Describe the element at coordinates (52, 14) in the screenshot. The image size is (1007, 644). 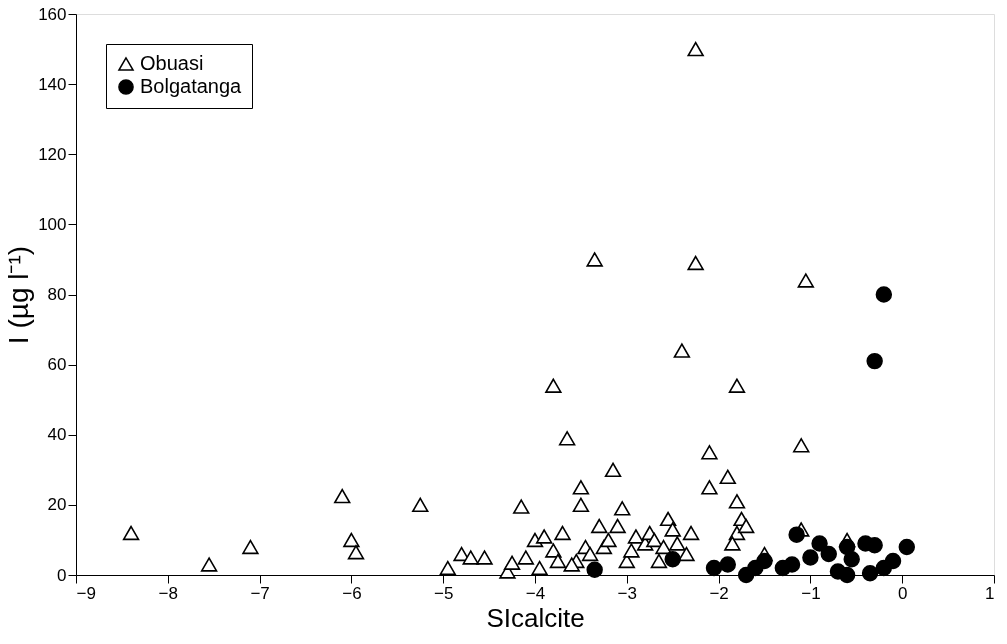
I see `y-tick-label: 160` at that location.